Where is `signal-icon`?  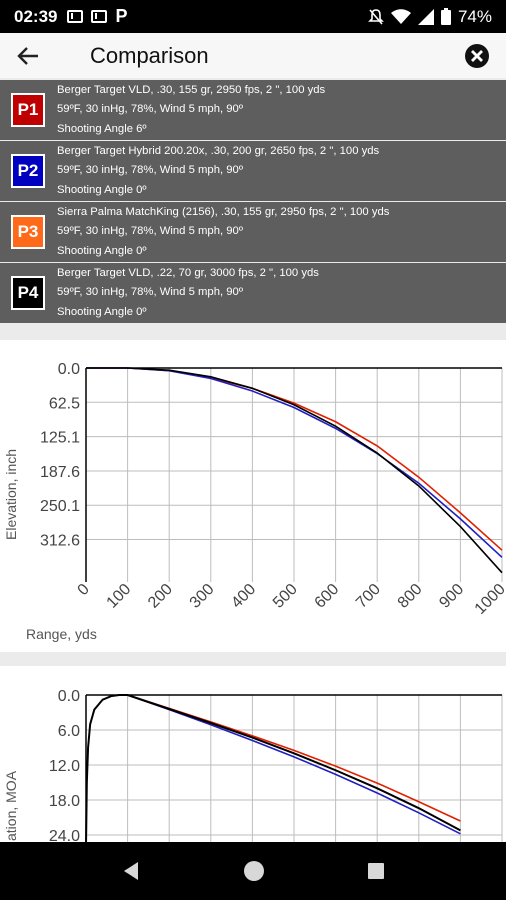 signal-icon is located at coordinates (425, 16).